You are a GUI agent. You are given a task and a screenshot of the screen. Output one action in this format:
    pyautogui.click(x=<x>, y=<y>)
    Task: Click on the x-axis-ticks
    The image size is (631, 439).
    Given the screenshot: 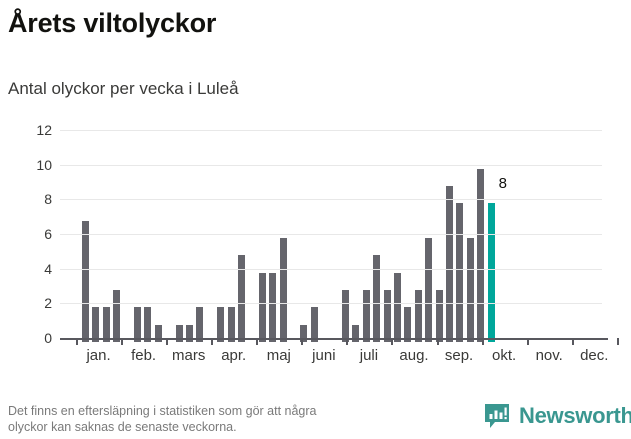 What is the action you would take?
    pyautogui.click(x=339, y=341)
    